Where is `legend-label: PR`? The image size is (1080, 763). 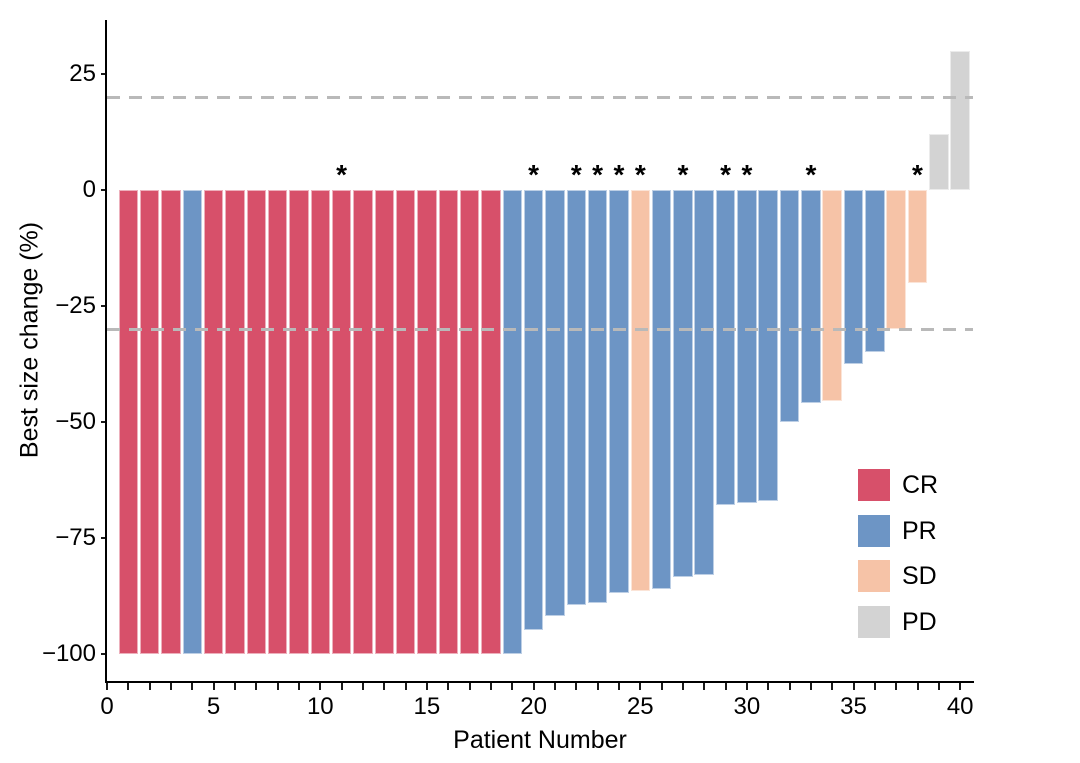 legend-label: PR is located at coordinates (919, 530).